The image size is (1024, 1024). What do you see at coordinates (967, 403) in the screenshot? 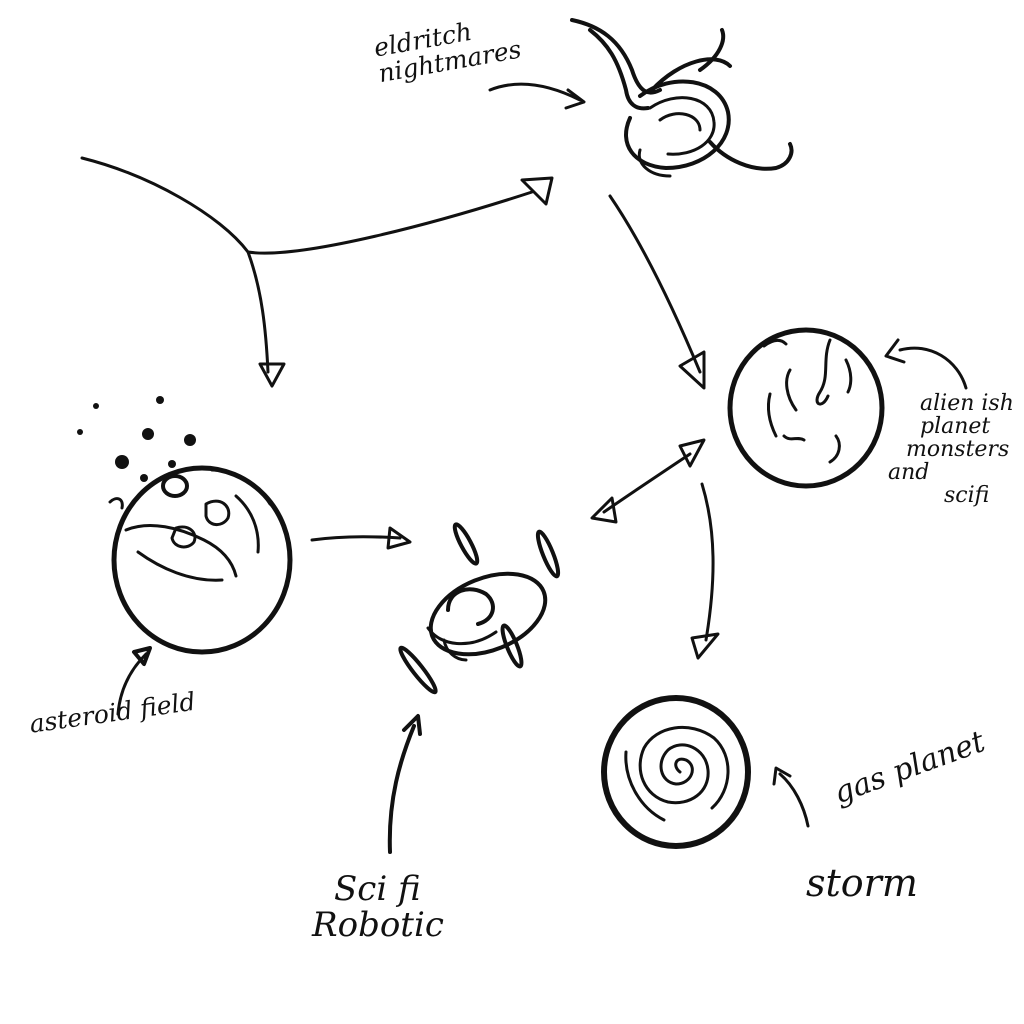
I see `alien-label-line-1: alien ish` at bounding box center [967, 403].